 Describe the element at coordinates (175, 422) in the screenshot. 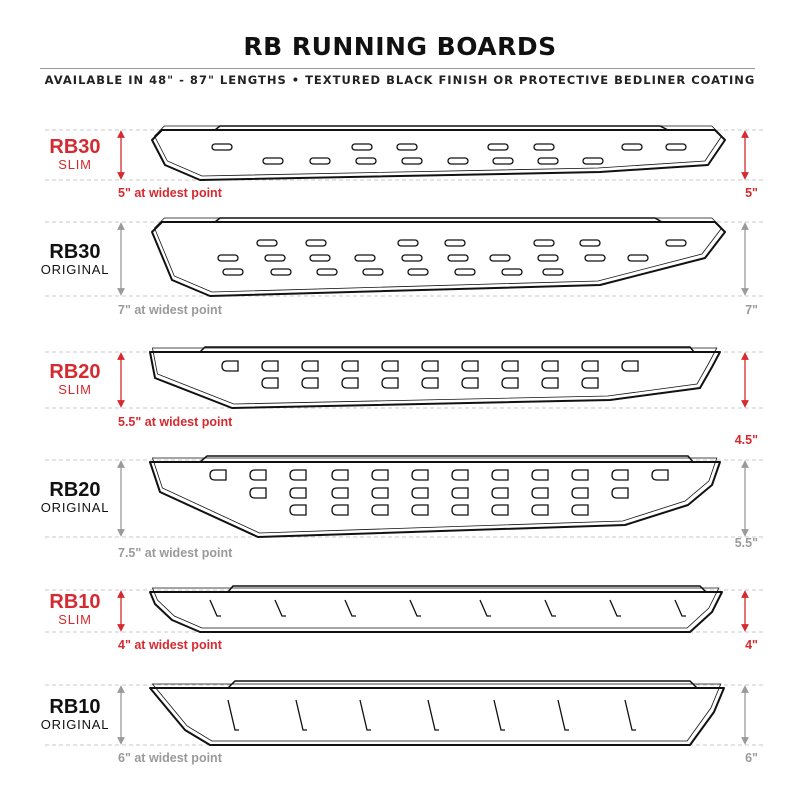

I see `width-caption: 5.5" at widest point` at that location.